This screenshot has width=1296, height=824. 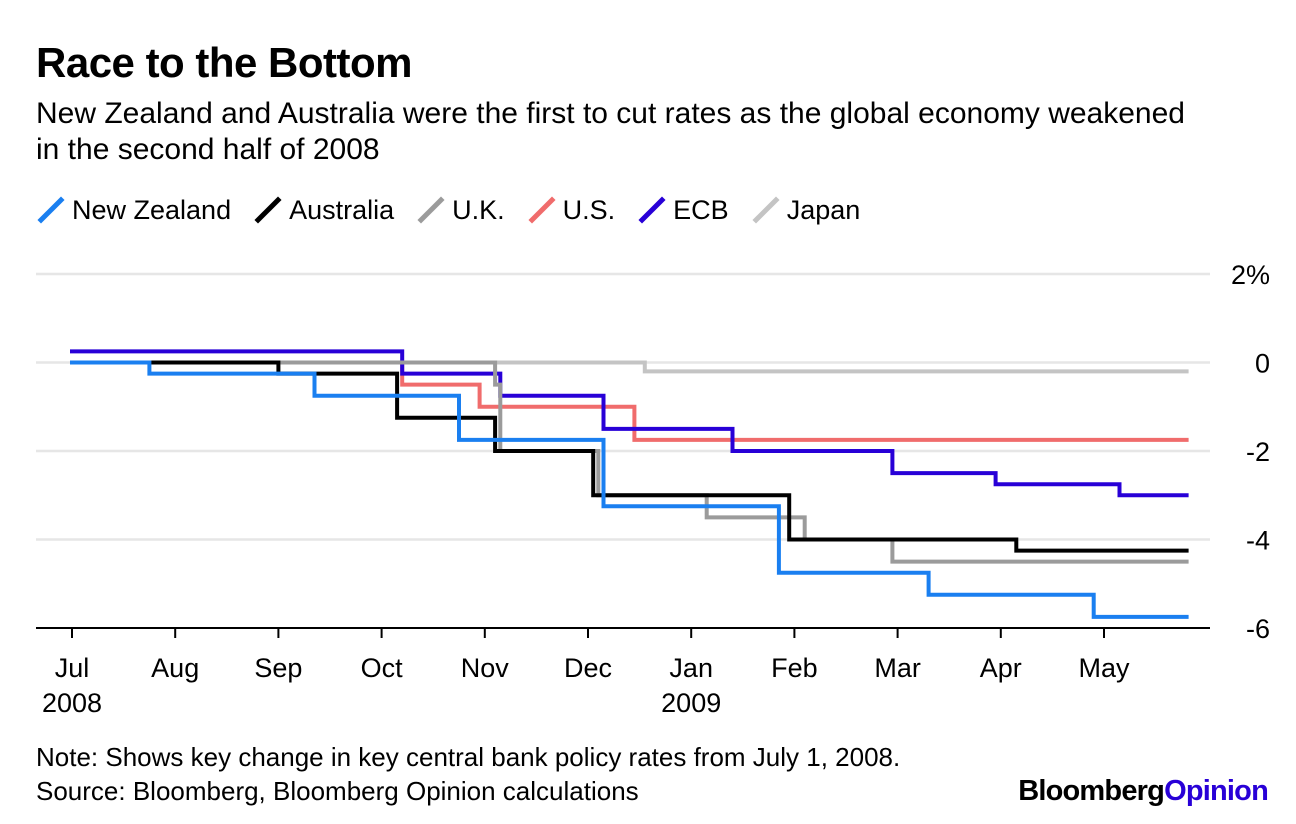 I want to click on x-tick-label: Oct, so click(x=382, y=668).